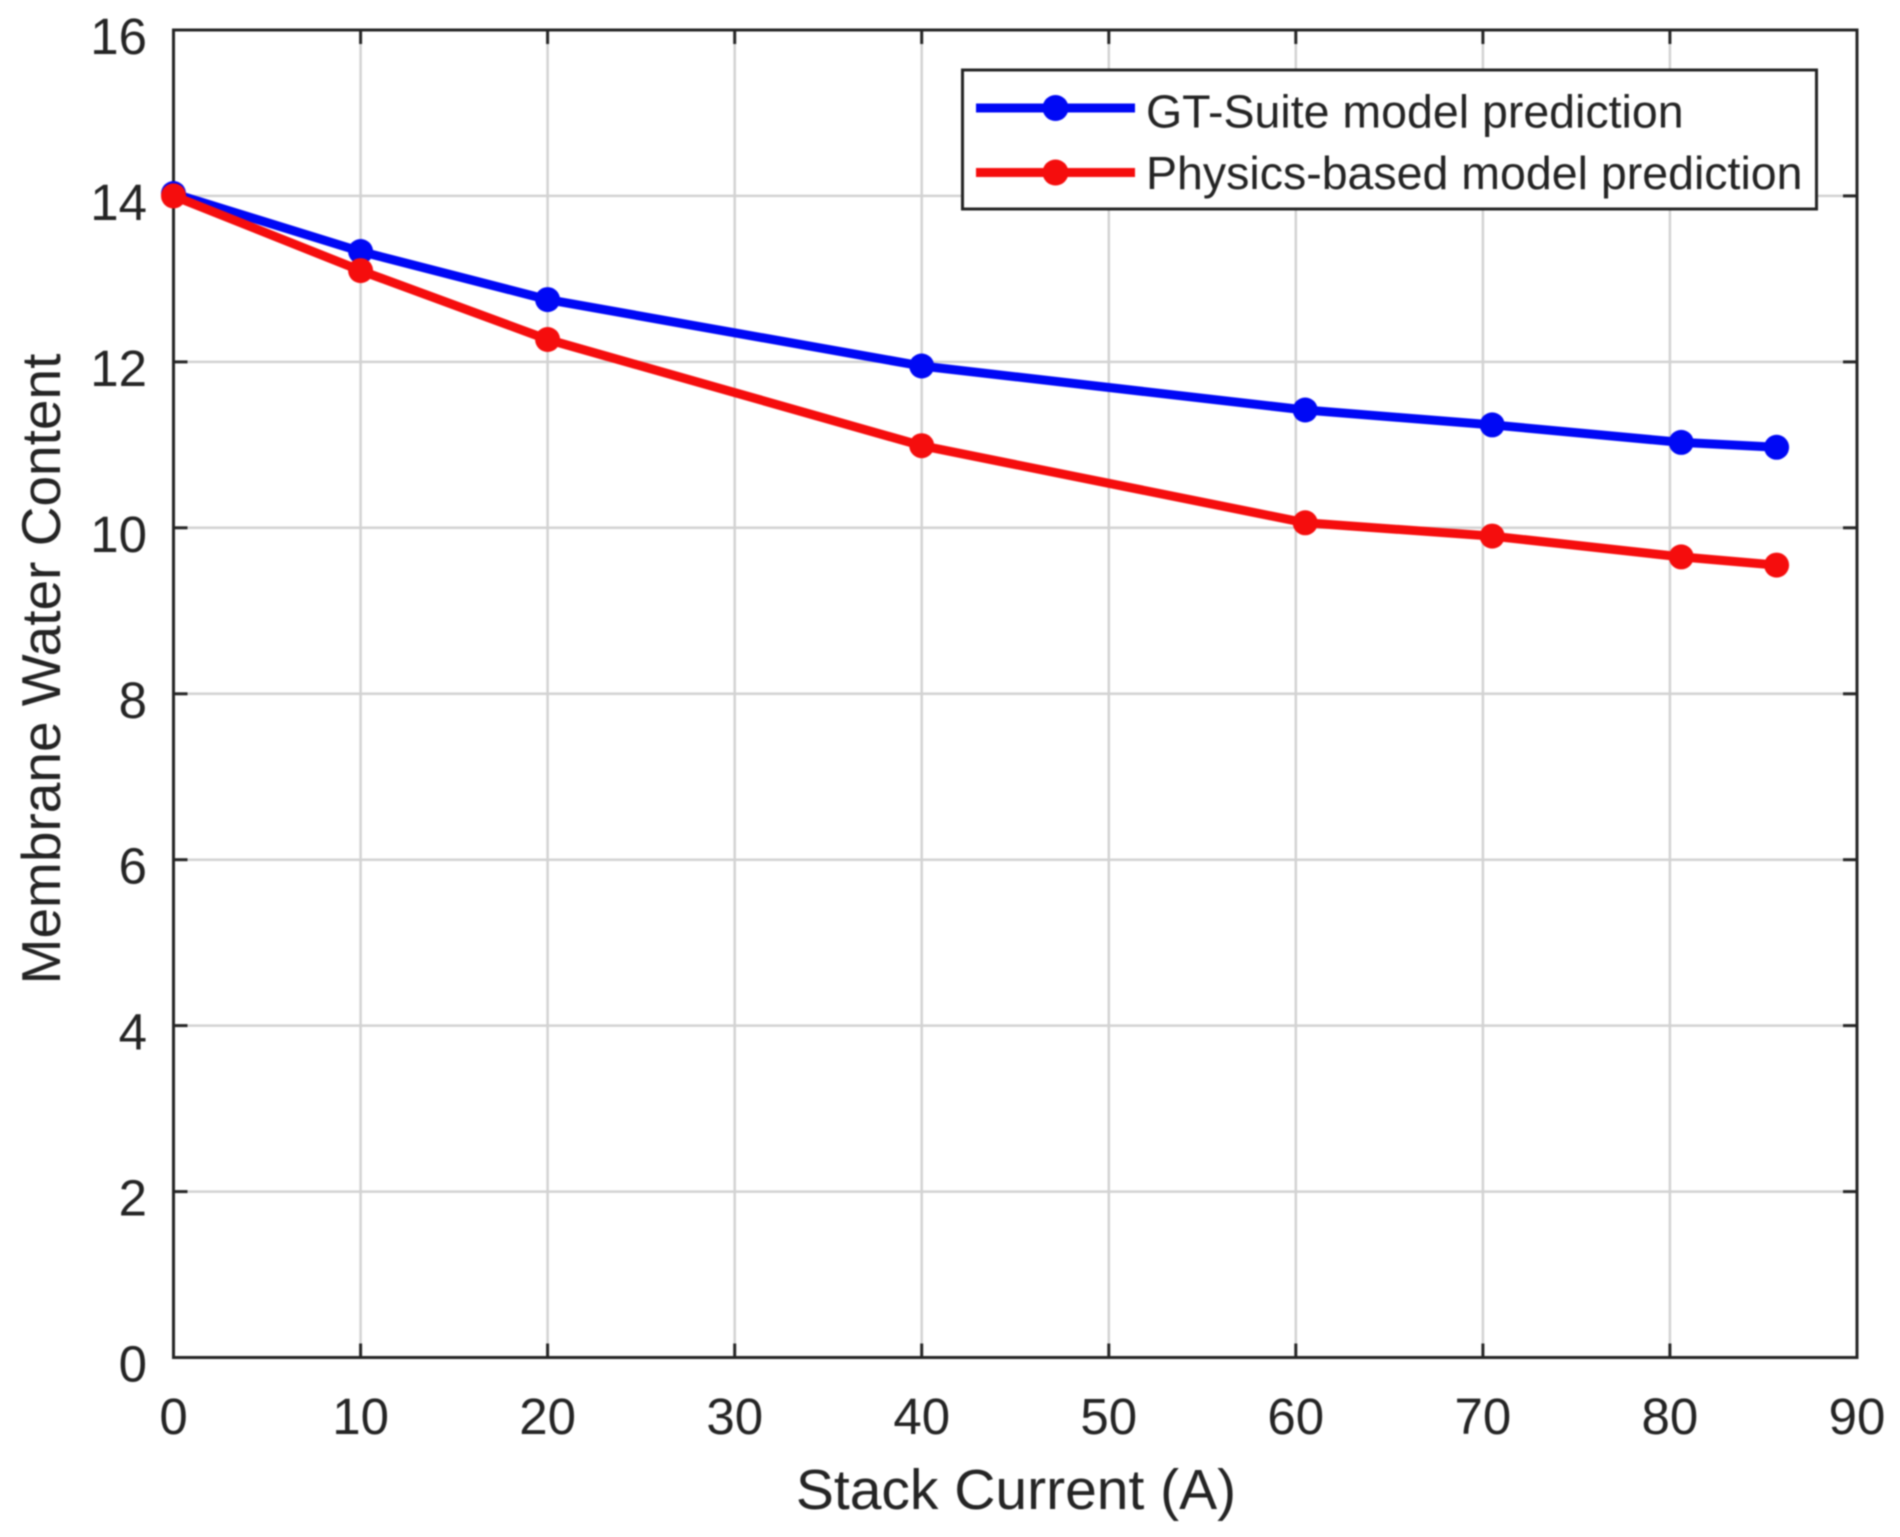 The height and width of the screenshot is (1537, 1900). What do you see at coordinates (547, 1416) in the screenshot?
I see `svg-text: 20` at bounding box center [547, 1416].